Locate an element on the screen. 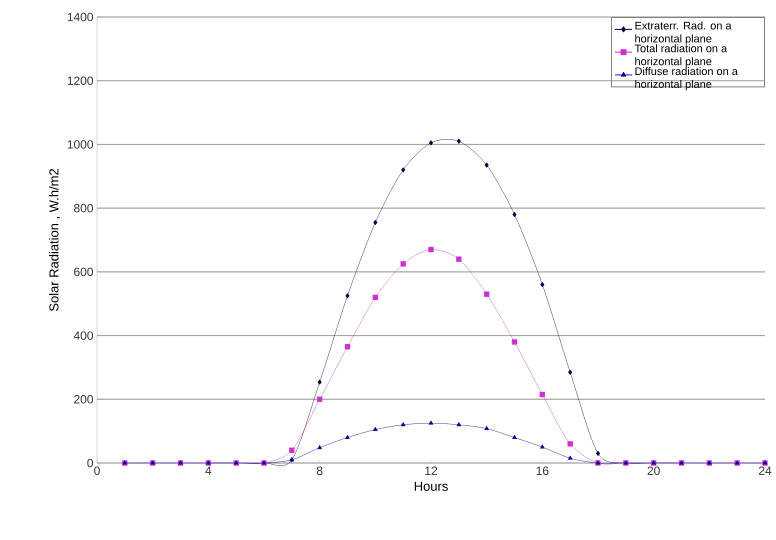 The image size is (776, 540). x-axis-title: Hours is located at coordinates (431, 486).